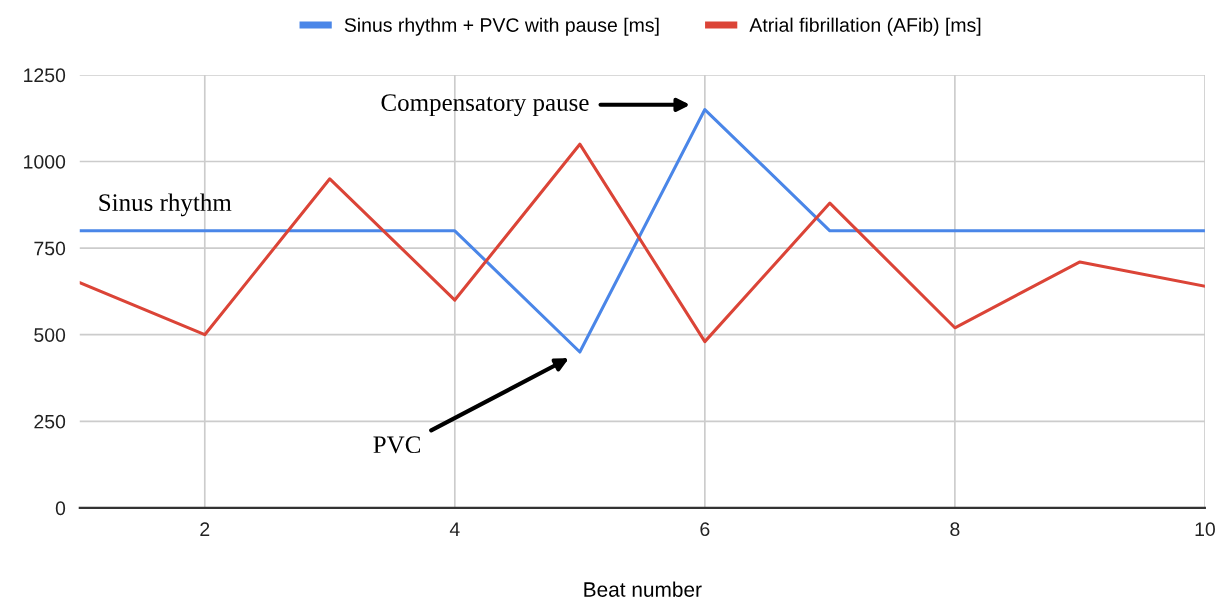 The width and height of the screenshot is (1227, 609). I want to click on y-tick-label: 1250, so click(45, 75).